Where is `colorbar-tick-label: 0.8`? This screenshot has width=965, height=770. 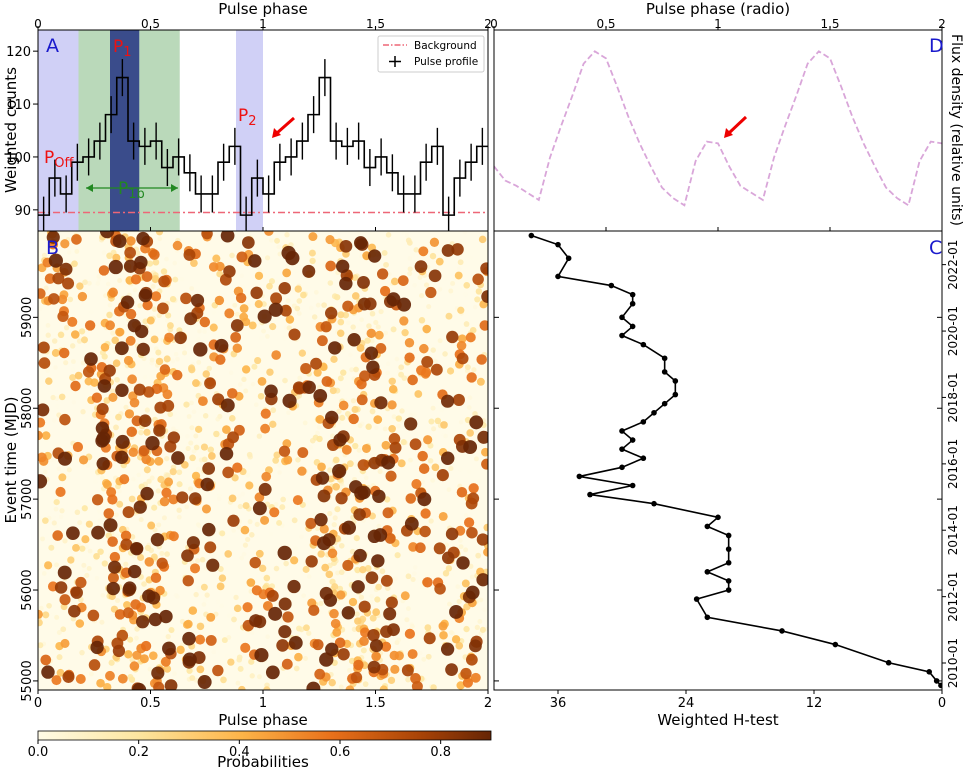
colorbar-tick-label: 0.8 is located at coordinates (440, 752).